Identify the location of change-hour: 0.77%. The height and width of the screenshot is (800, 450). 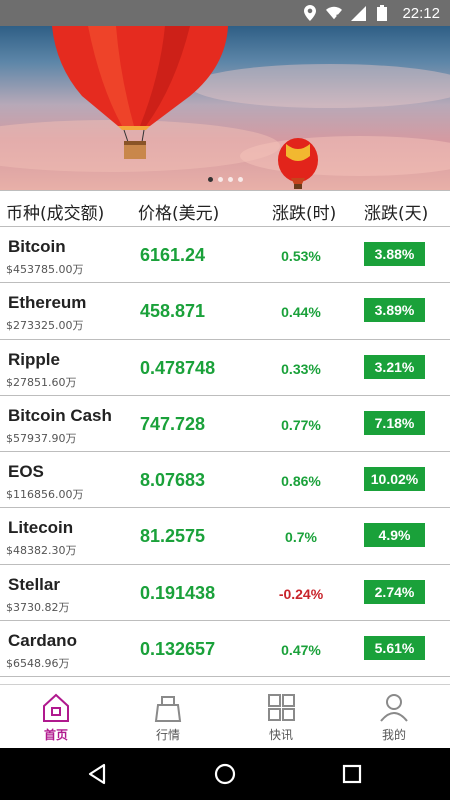
(301, 424).